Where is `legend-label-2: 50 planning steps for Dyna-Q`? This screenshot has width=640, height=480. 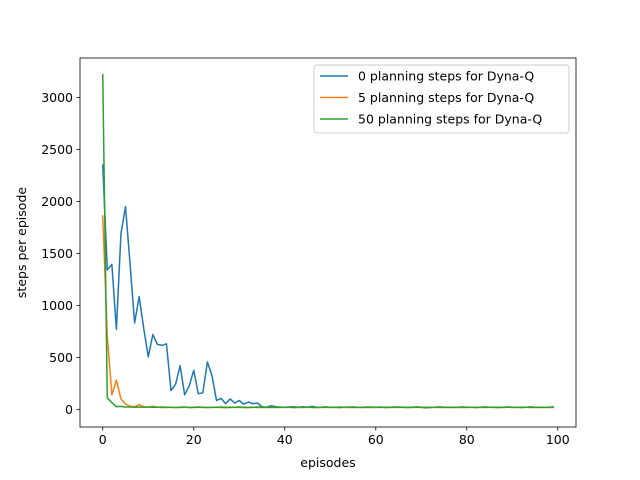
legend-label-2: 50 planning steps for Dyna-Q is located at coordinates (450, 119).